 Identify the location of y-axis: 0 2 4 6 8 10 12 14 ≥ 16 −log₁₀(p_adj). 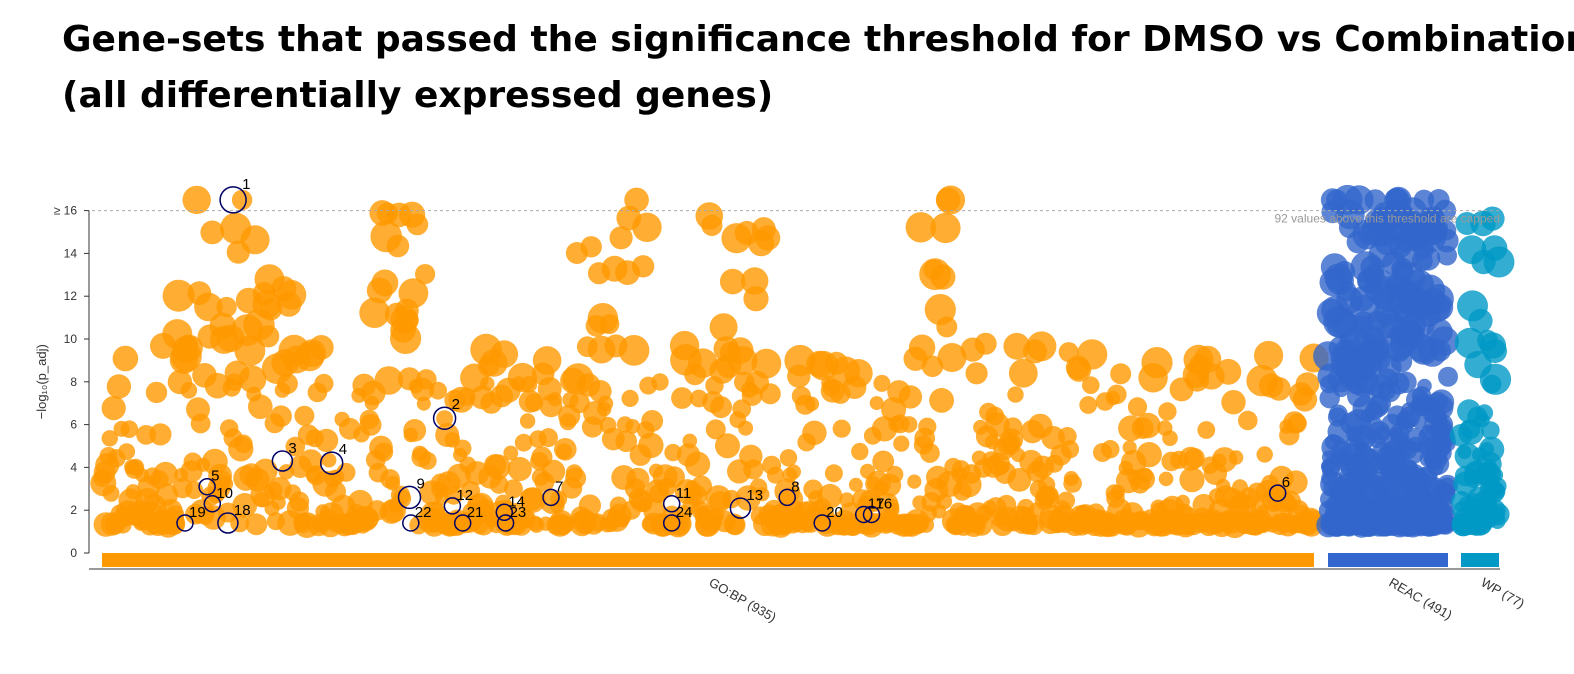
(62, 382).